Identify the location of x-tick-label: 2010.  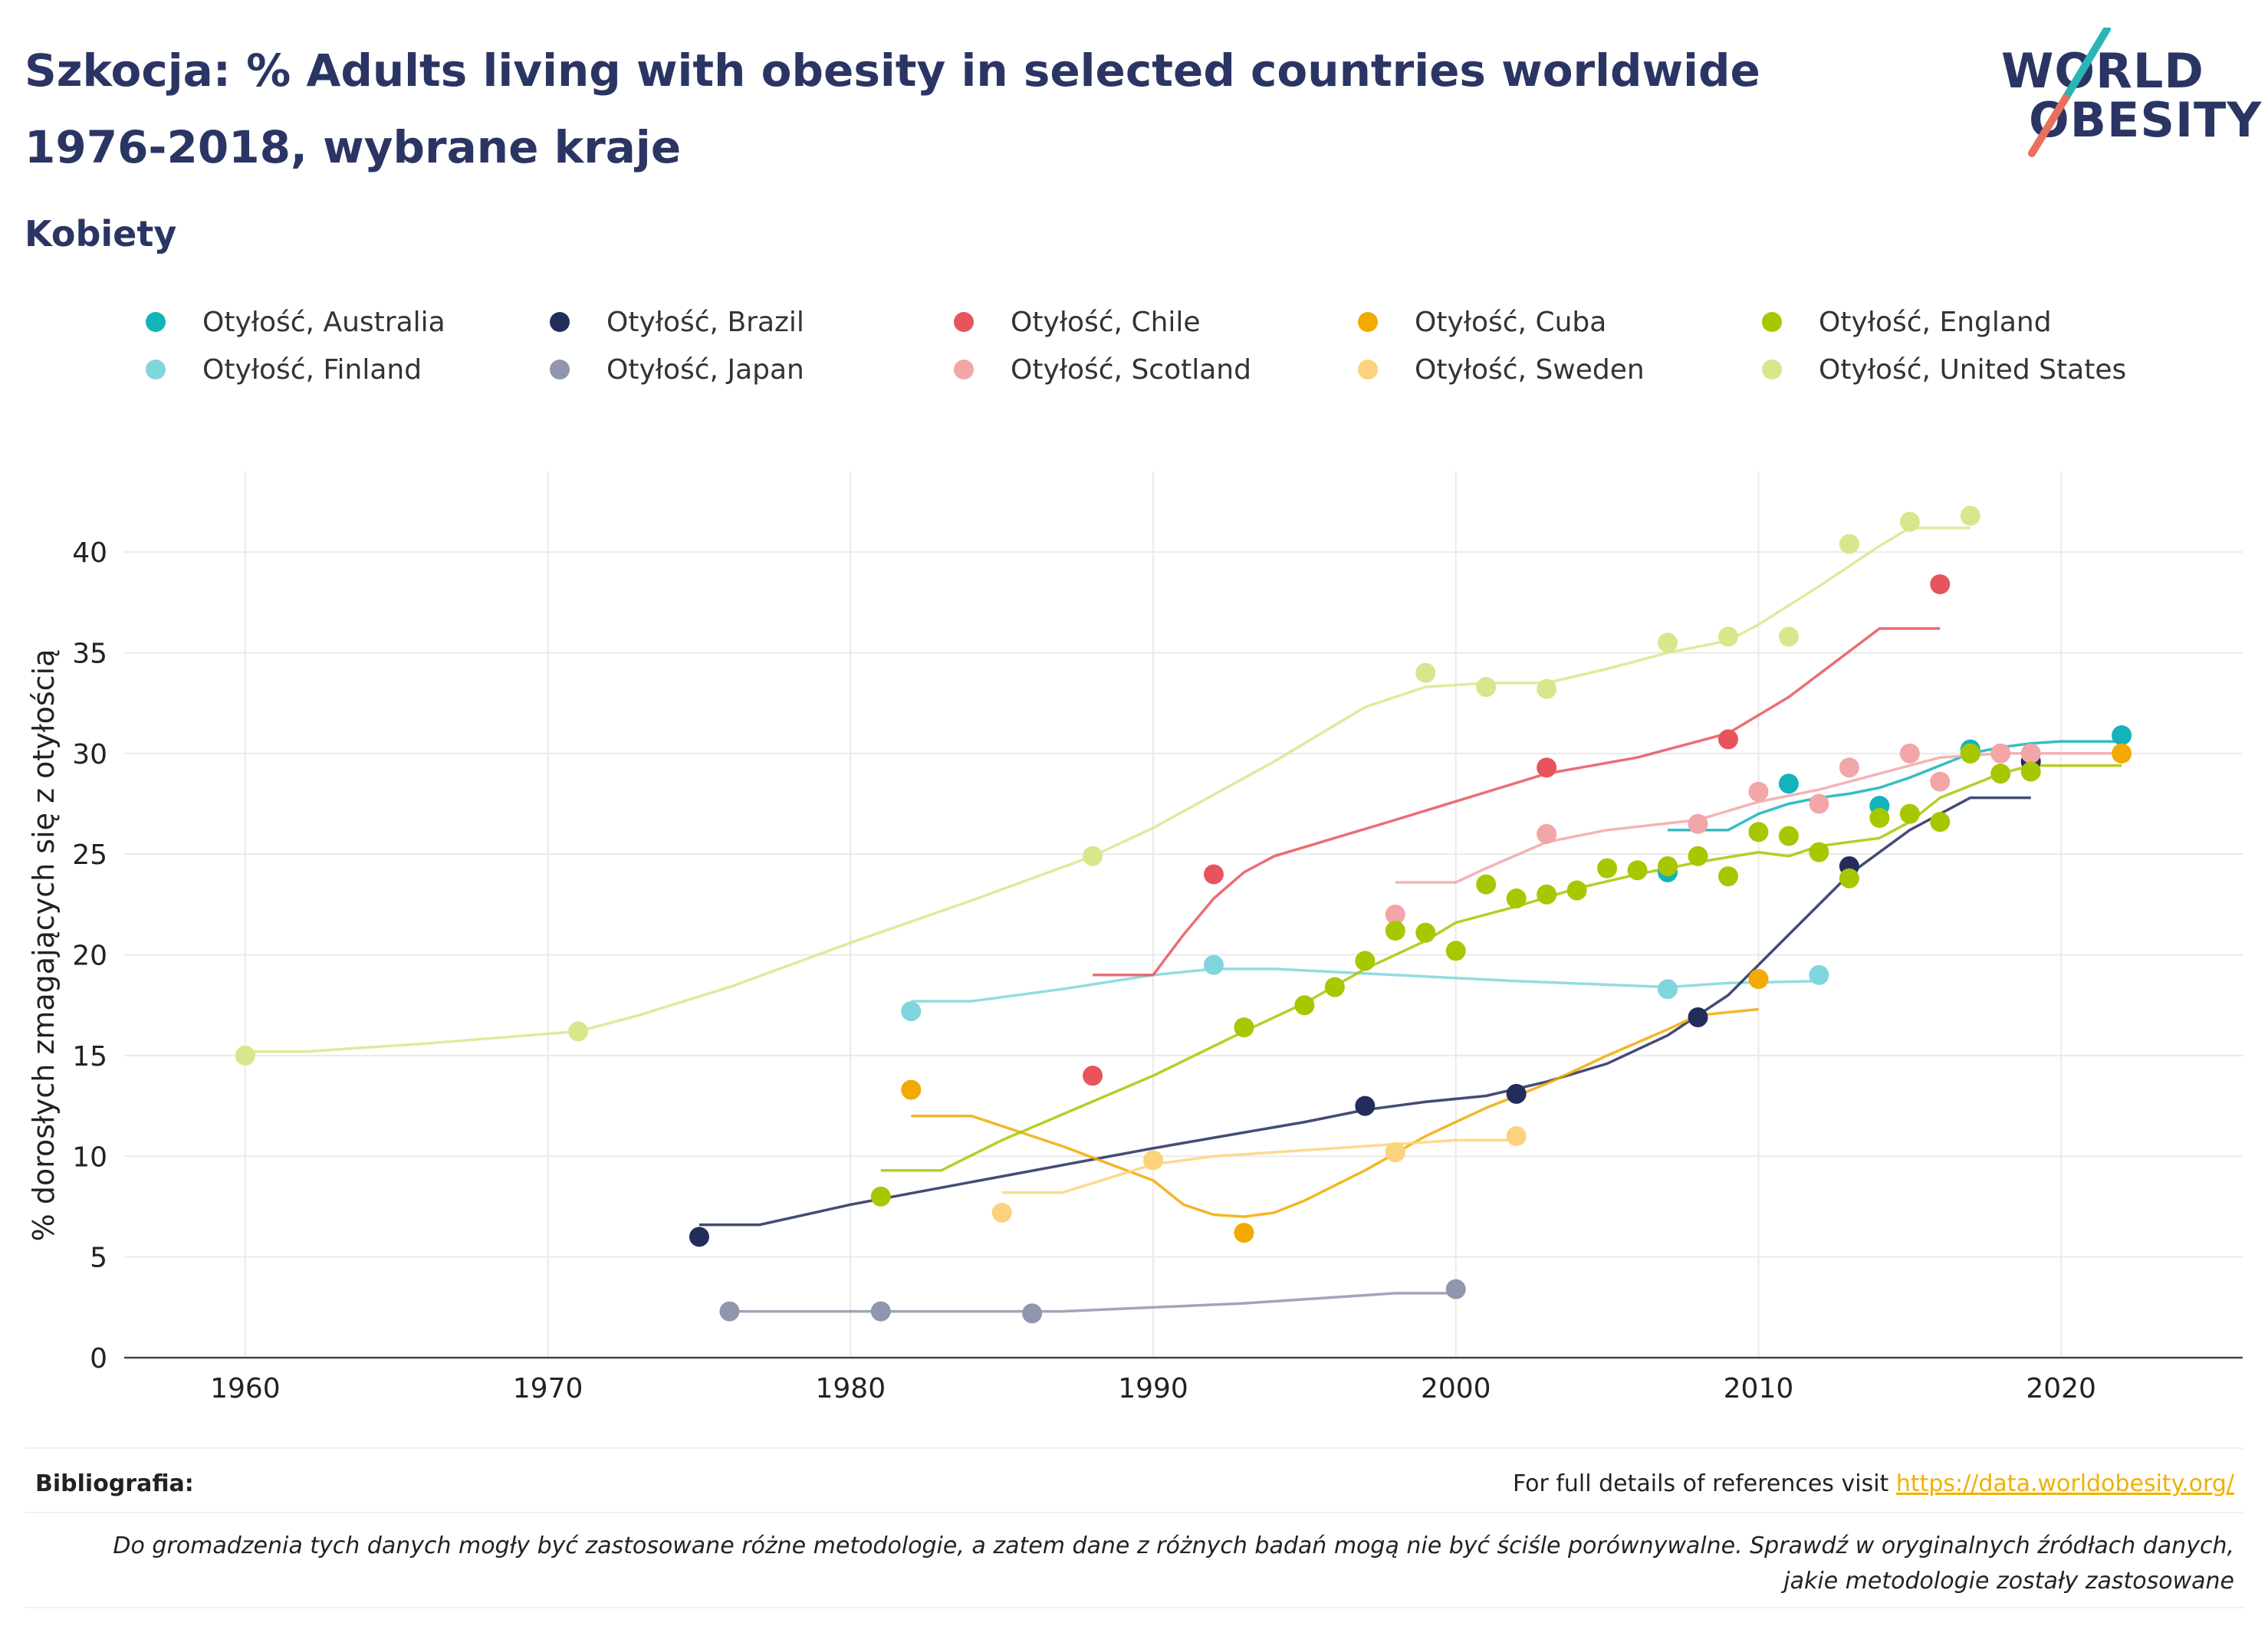
(1759, 1388).